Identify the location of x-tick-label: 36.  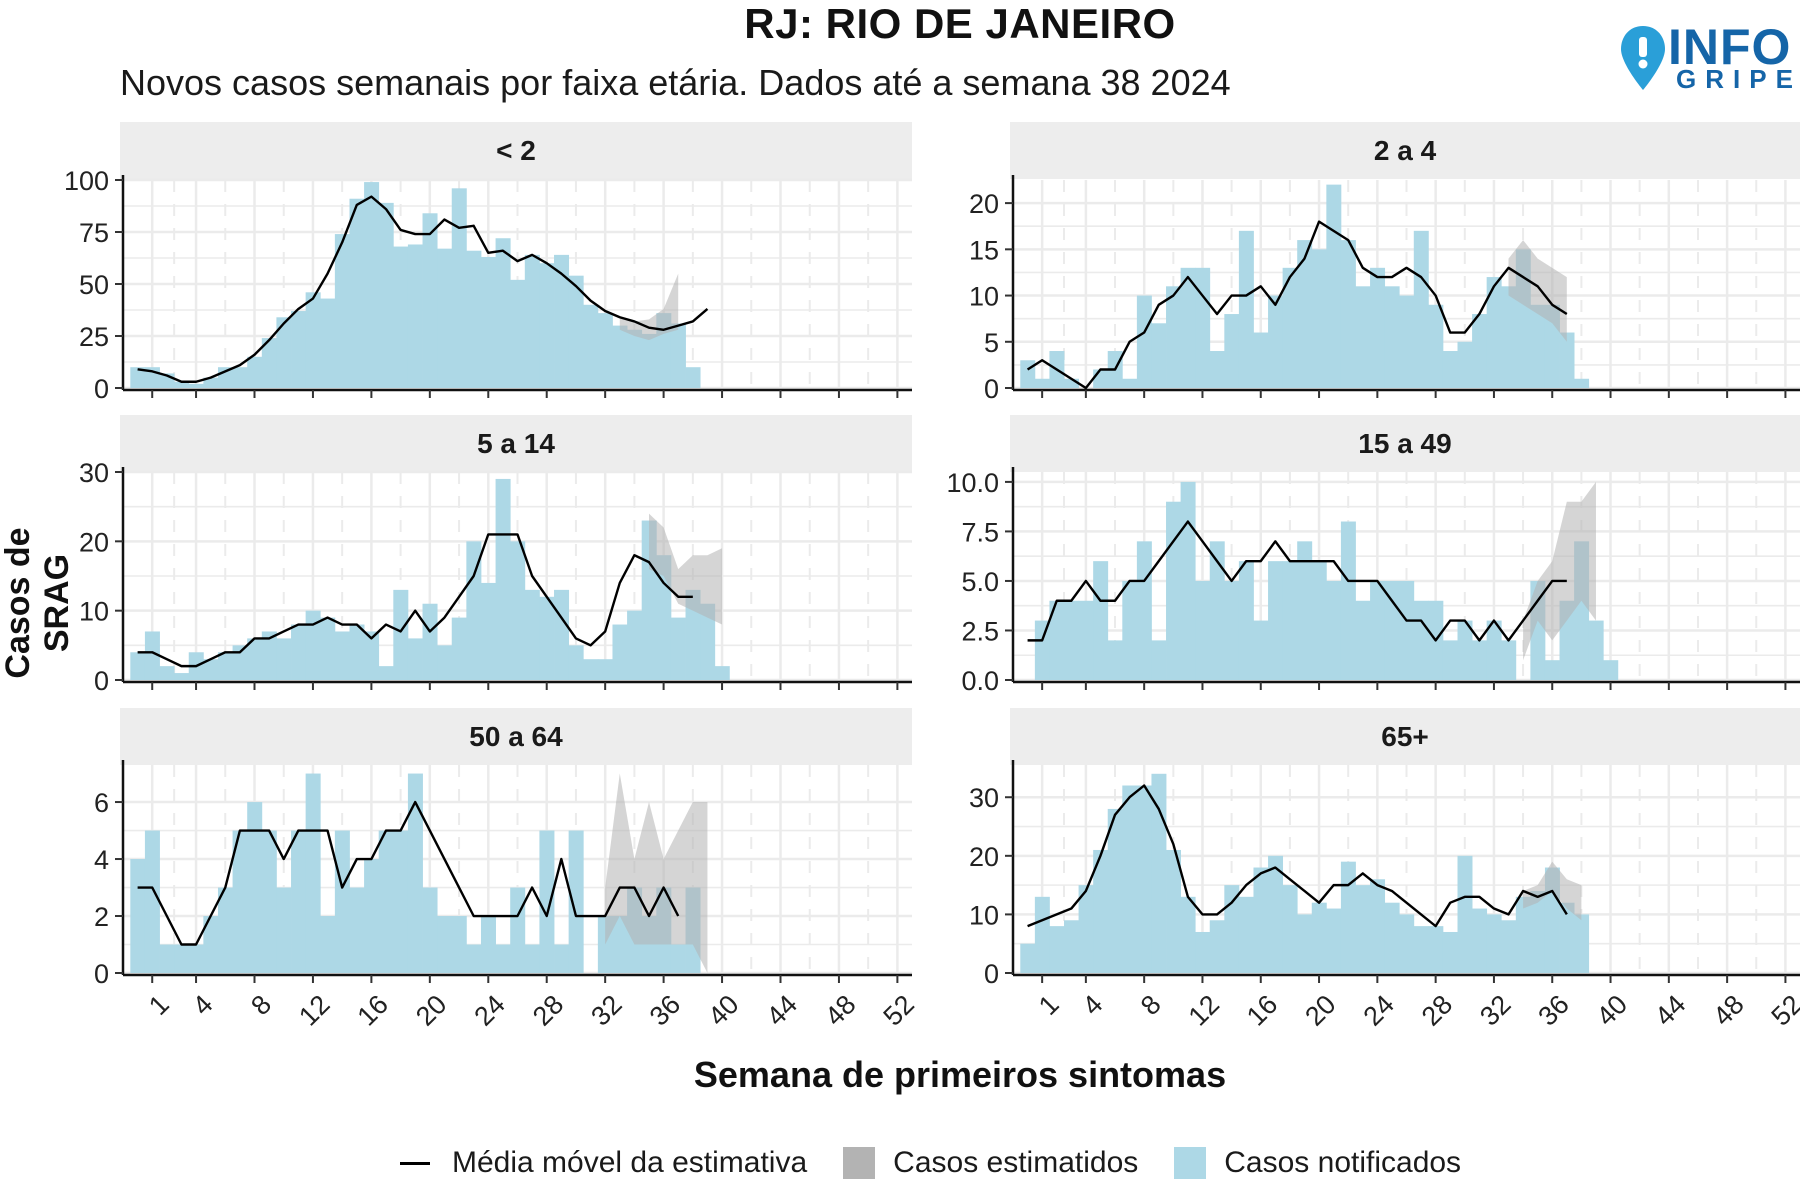
(1553, 1010).